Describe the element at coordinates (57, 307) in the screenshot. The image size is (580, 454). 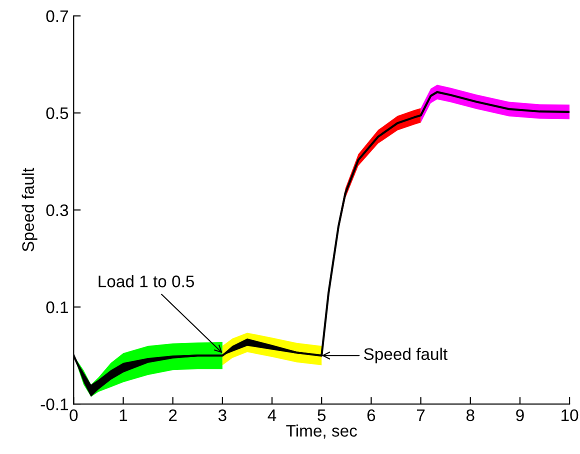
I see `y-tick-label: 0.1` at that location.